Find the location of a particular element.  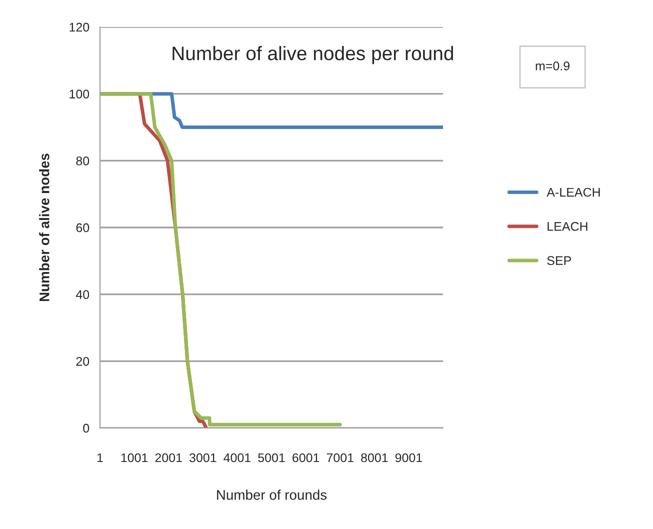

y-tick-label: 40 is located at coordinates (83, 294).